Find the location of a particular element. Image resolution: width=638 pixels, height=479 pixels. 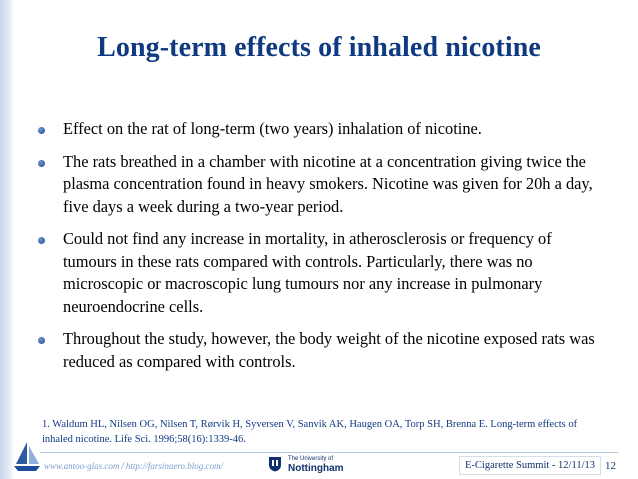

university-name-block: The University of Nottingham is located at coordinates (316, 464).